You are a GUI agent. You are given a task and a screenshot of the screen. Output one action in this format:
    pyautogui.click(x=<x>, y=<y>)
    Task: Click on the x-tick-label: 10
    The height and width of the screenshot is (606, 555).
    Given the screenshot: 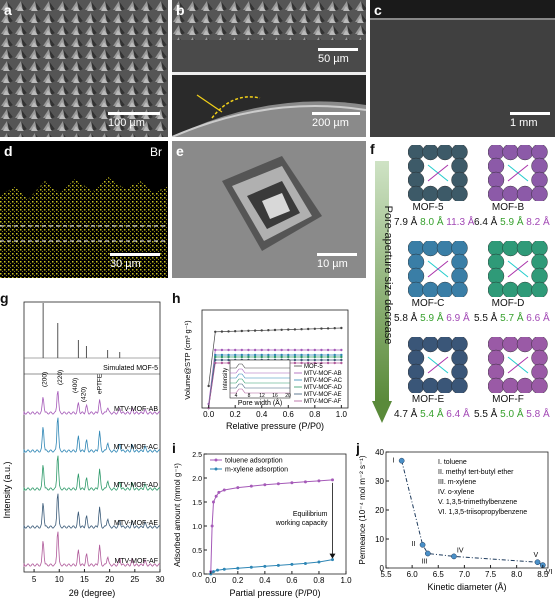 What is the action you would take?
    pyautogui.click(x=59, y=579)
    